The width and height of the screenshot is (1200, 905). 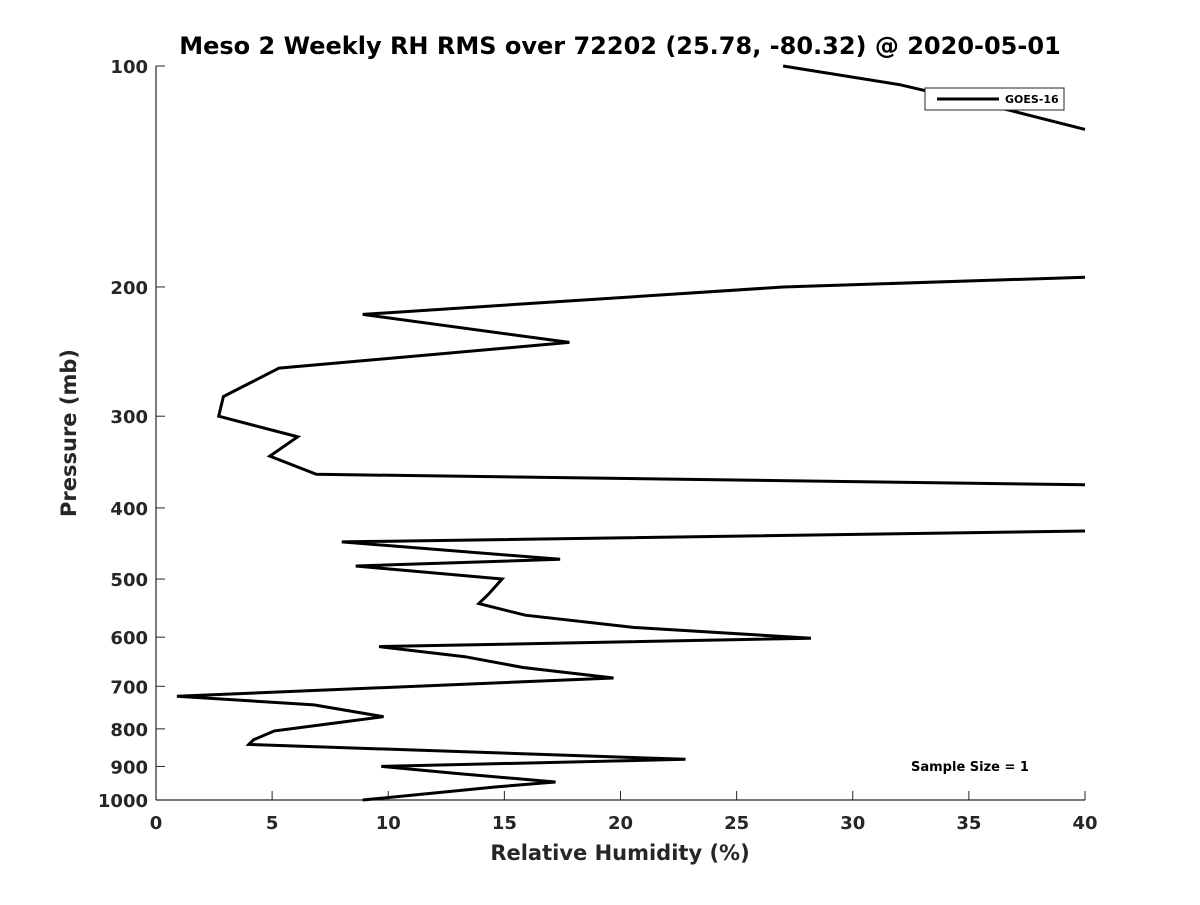 What do you see at coordinates (620, 823) in the screenshot?
I see `x-tick-label: 20` at bounding box center [620, 823].